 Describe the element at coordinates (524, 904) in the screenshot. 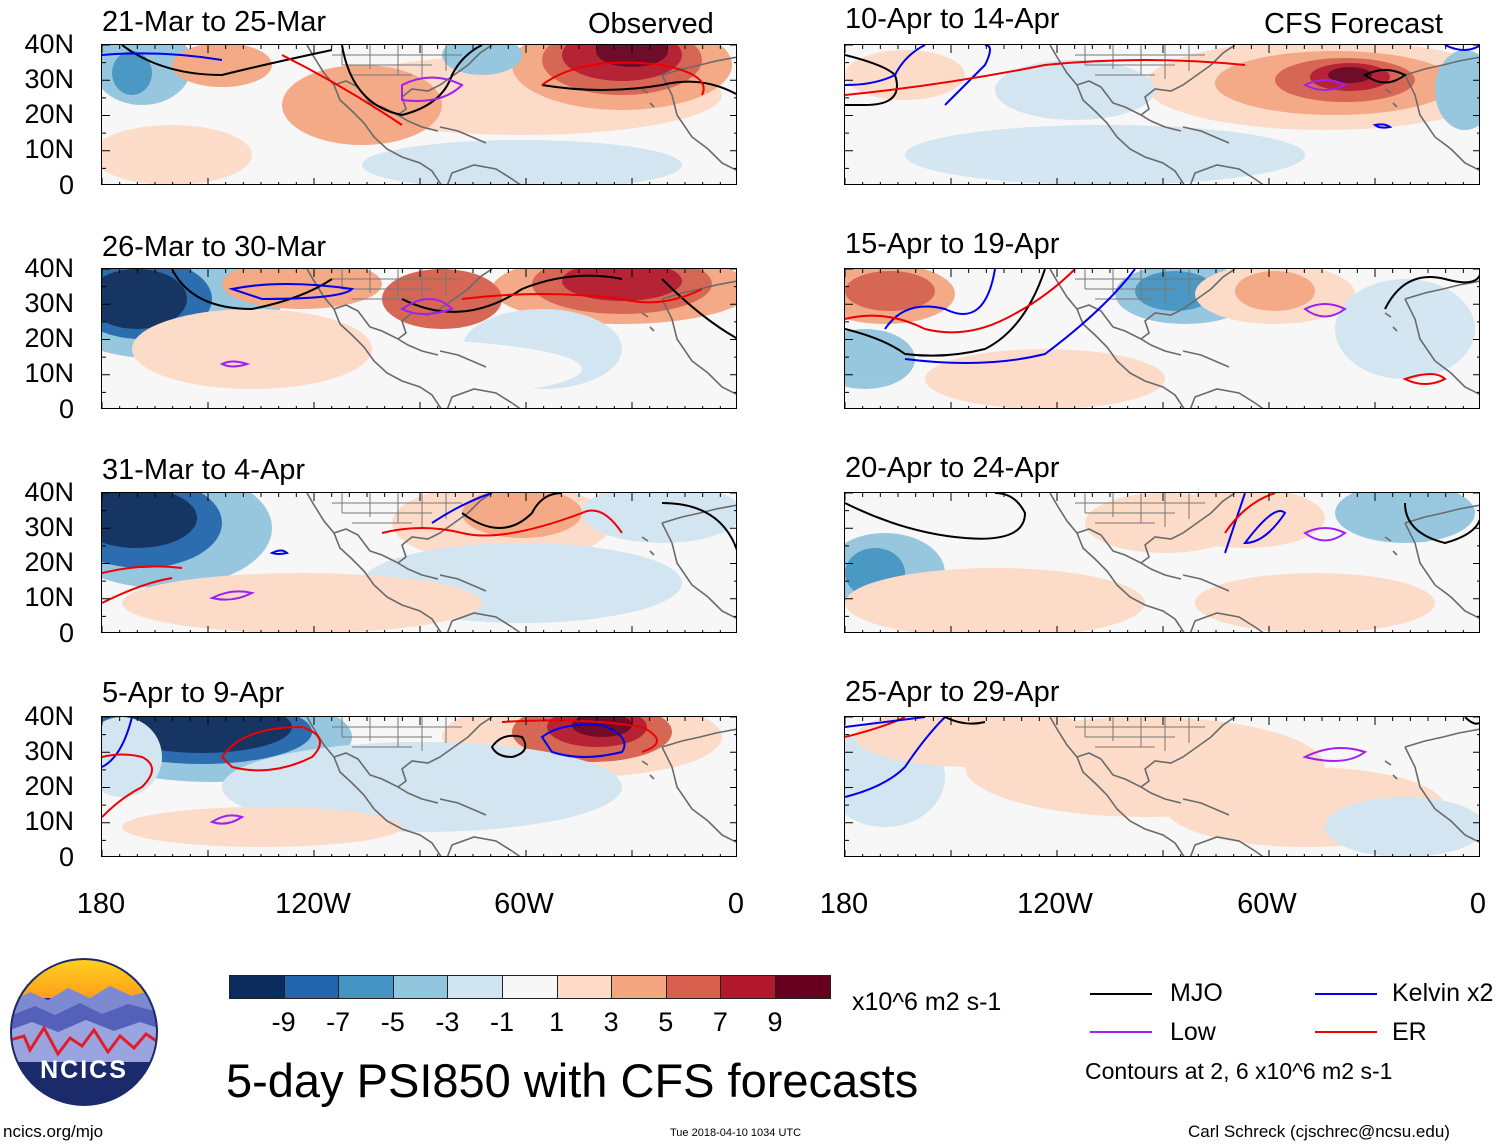

I see `x-label-60w-left: 60W` at that location.